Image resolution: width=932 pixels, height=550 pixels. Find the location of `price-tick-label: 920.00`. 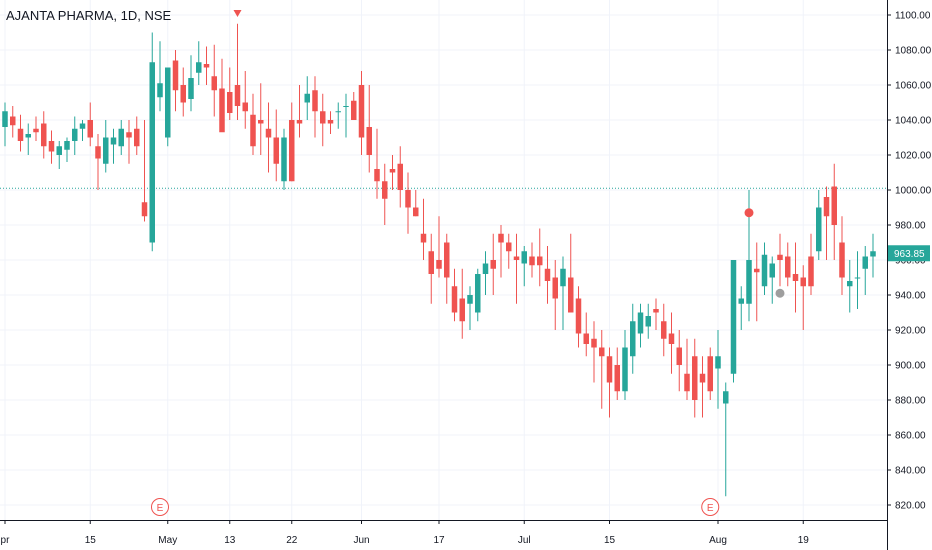

price-tick-label: 920.00 is located at coordinates (910, 331).